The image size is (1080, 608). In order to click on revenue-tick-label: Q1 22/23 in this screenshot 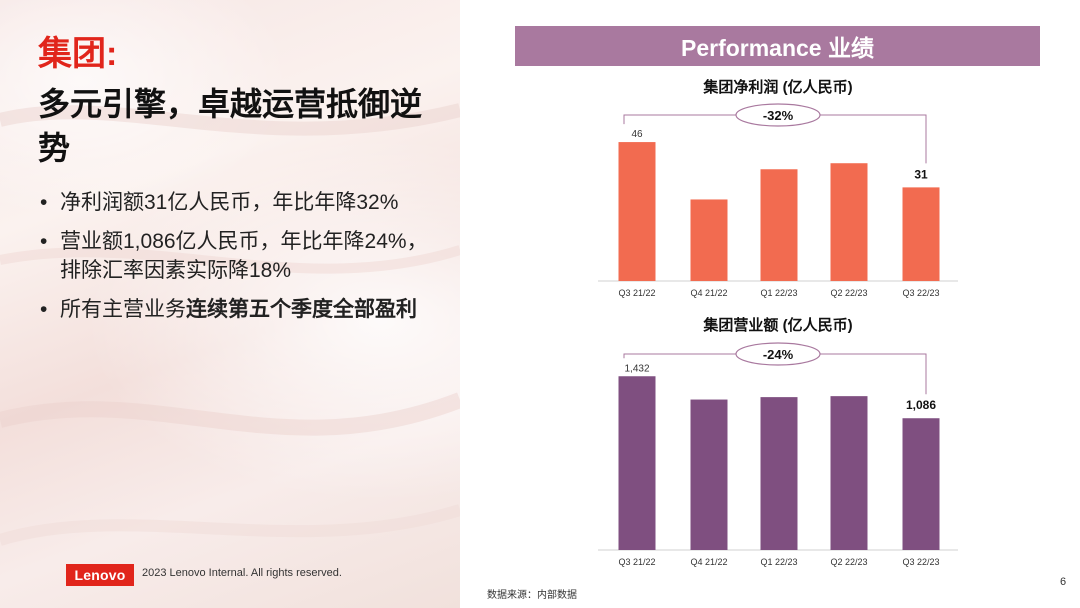, I will do `click(778, 562)`.